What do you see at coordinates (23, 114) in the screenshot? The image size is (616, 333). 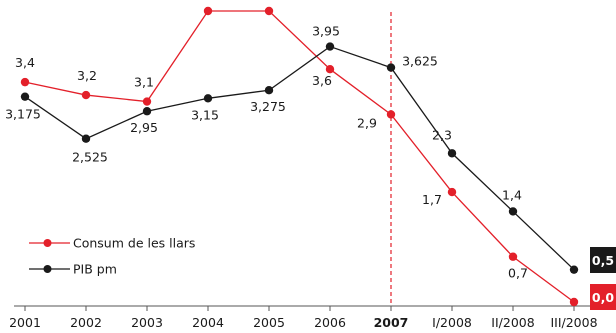 I see `data-label: 3,175` at bounding box center [23, 114].